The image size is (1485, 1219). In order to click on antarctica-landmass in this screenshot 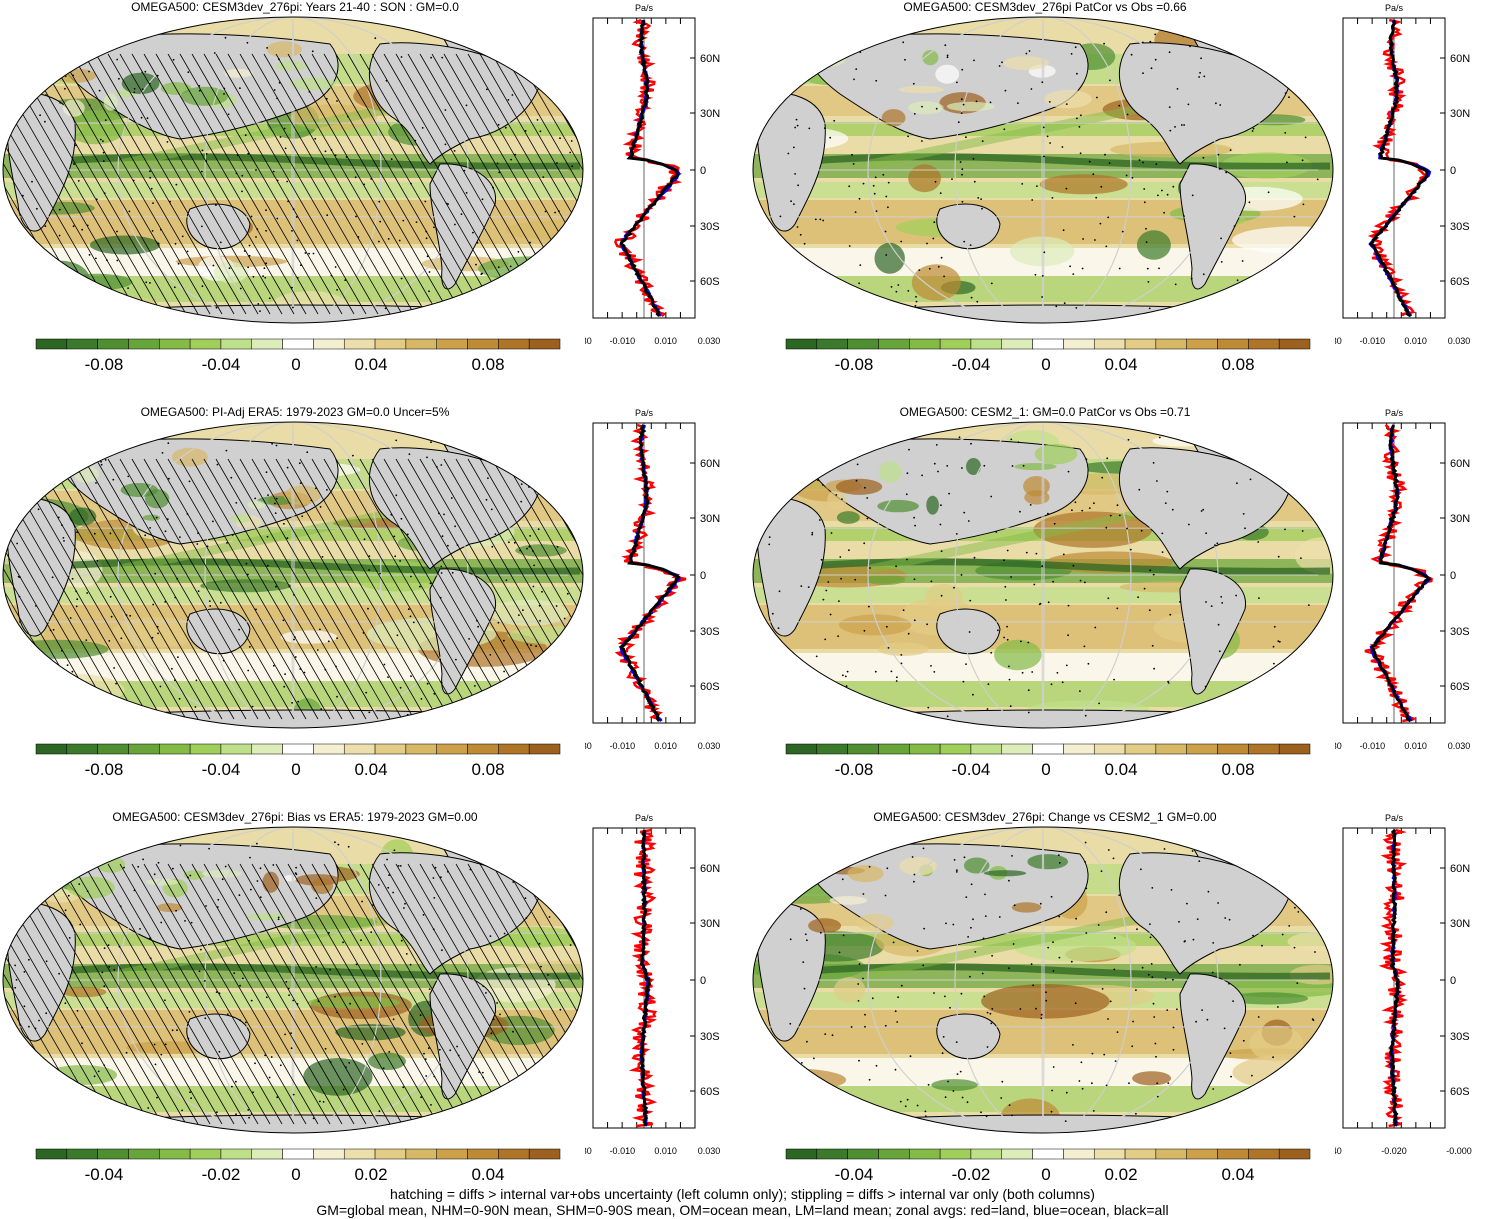, I will do `click(300, 718)`.